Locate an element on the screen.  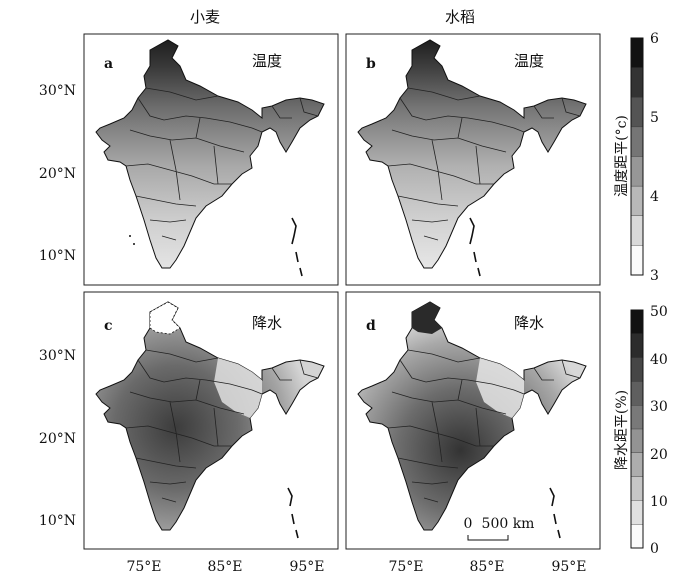
colorbar-tick: 50 is located at coordinates (659, 312).